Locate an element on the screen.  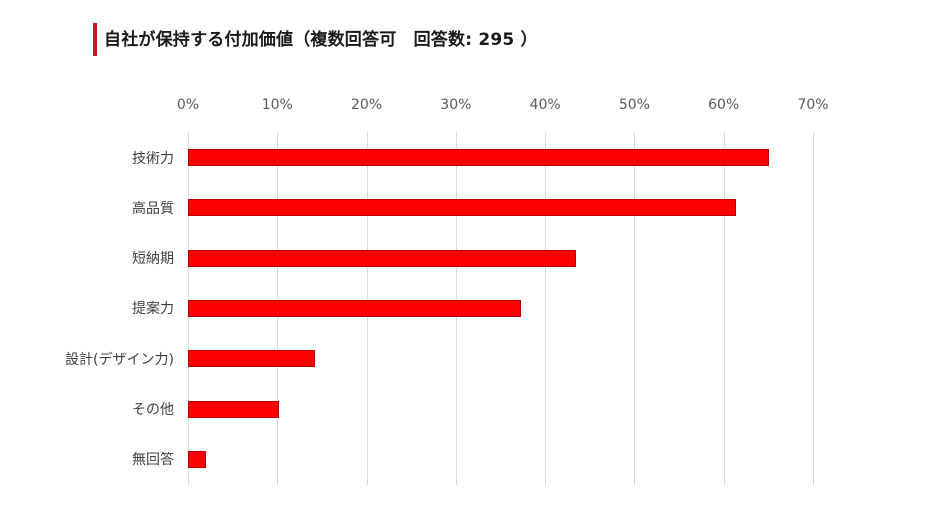
category-label: 設計(デザイン力) is located at coordinates (119, 359).